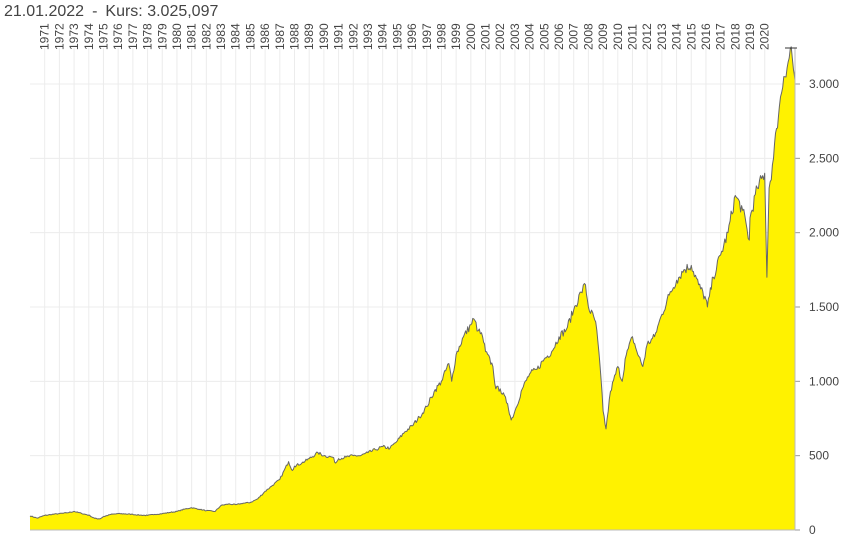 The width and height of the screenshot is (848, 544). What do you see at coordinates (819, 456) in the screenshot?
I see `y-tick-label: 500` at bounding box center [819, 456].